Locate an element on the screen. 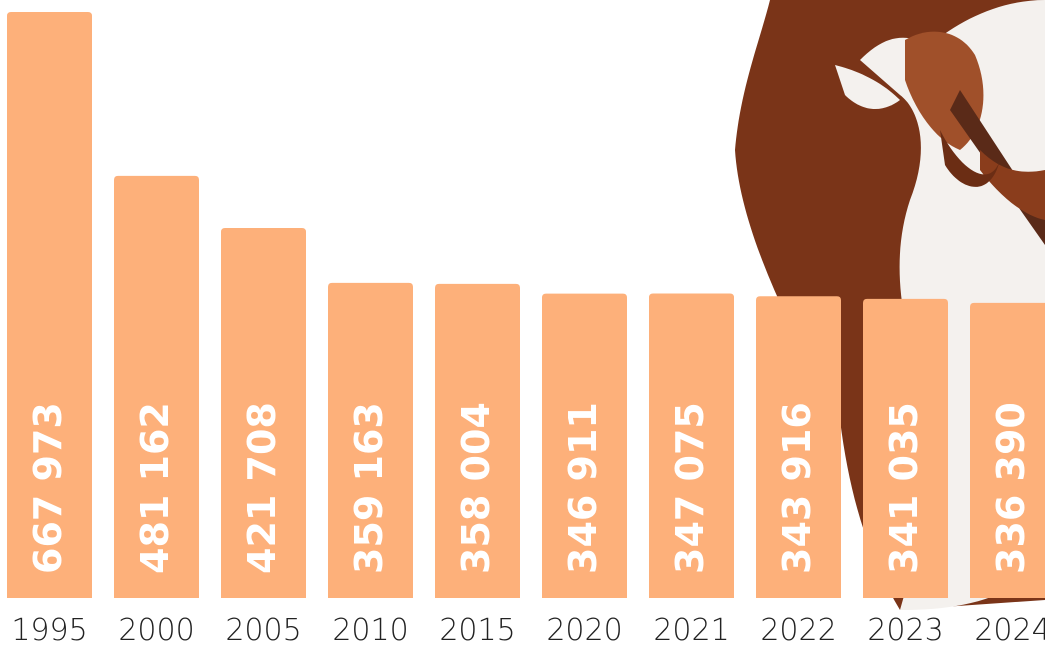 The image size is (1045, 646). value-label: 421 708 is located at coordinates (262, 488).